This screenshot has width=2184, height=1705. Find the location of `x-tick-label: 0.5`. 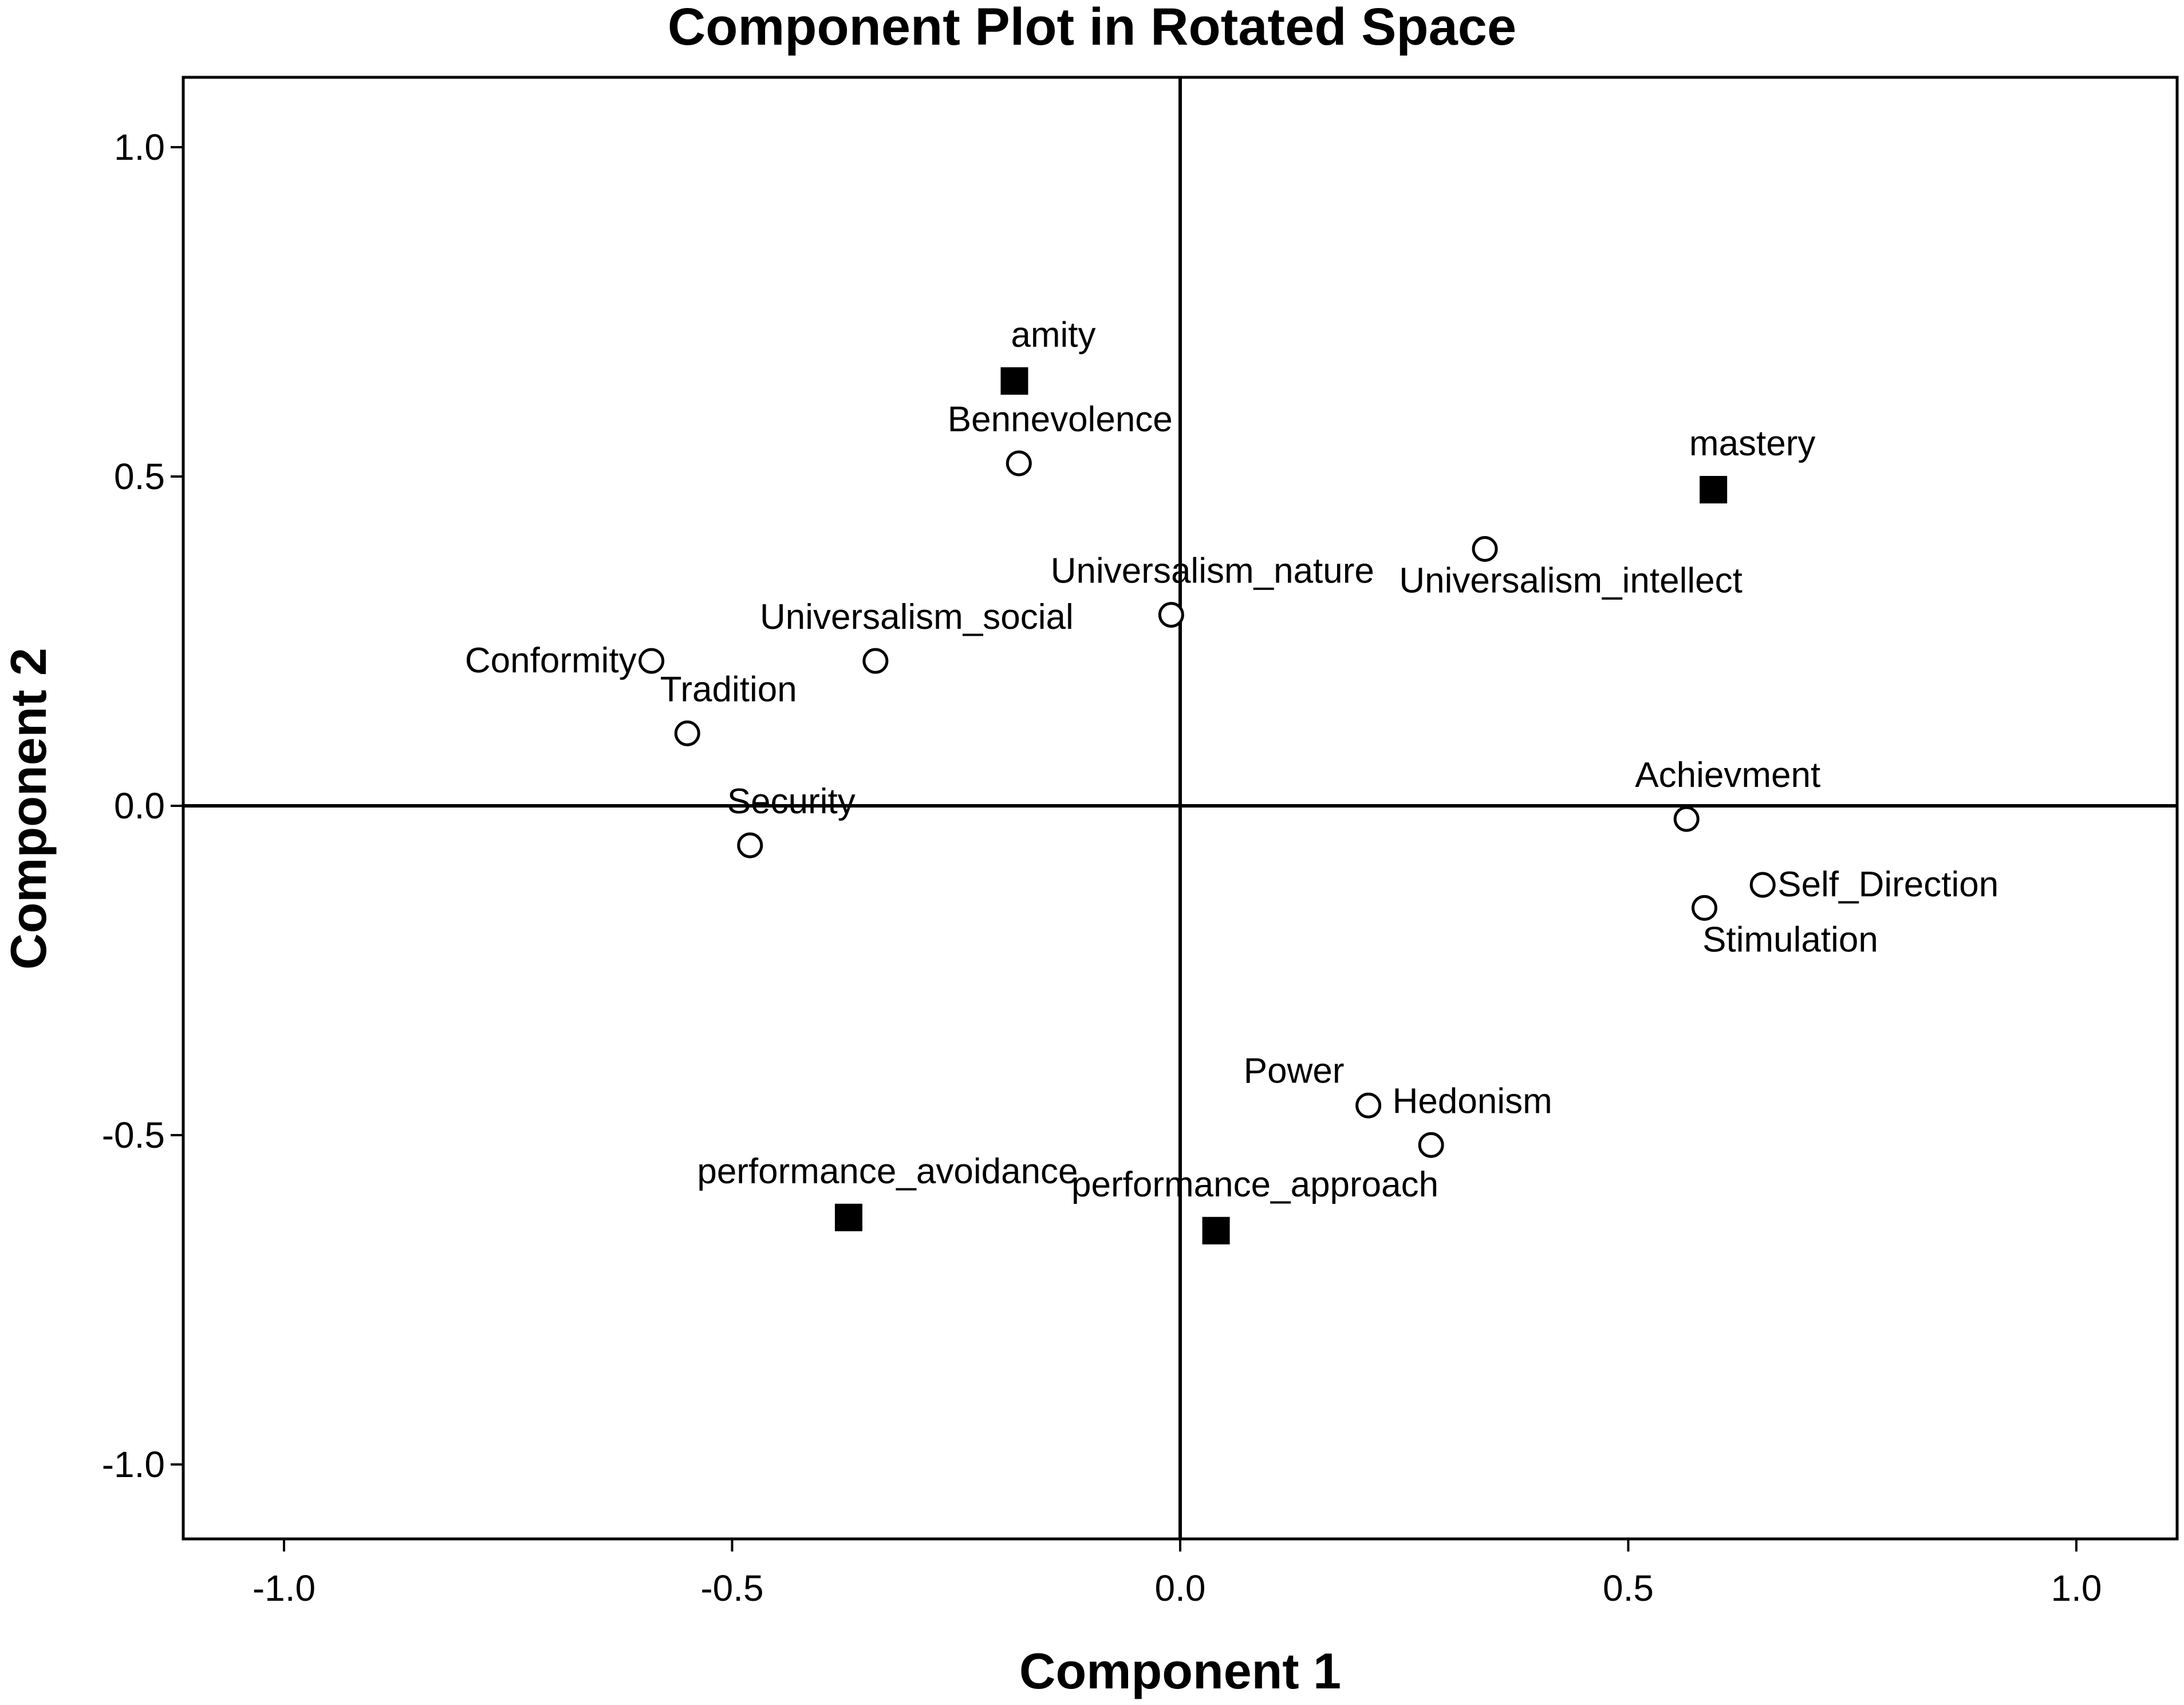

x-tick-label: 0.5 is located at coordinates (1628, 1588).